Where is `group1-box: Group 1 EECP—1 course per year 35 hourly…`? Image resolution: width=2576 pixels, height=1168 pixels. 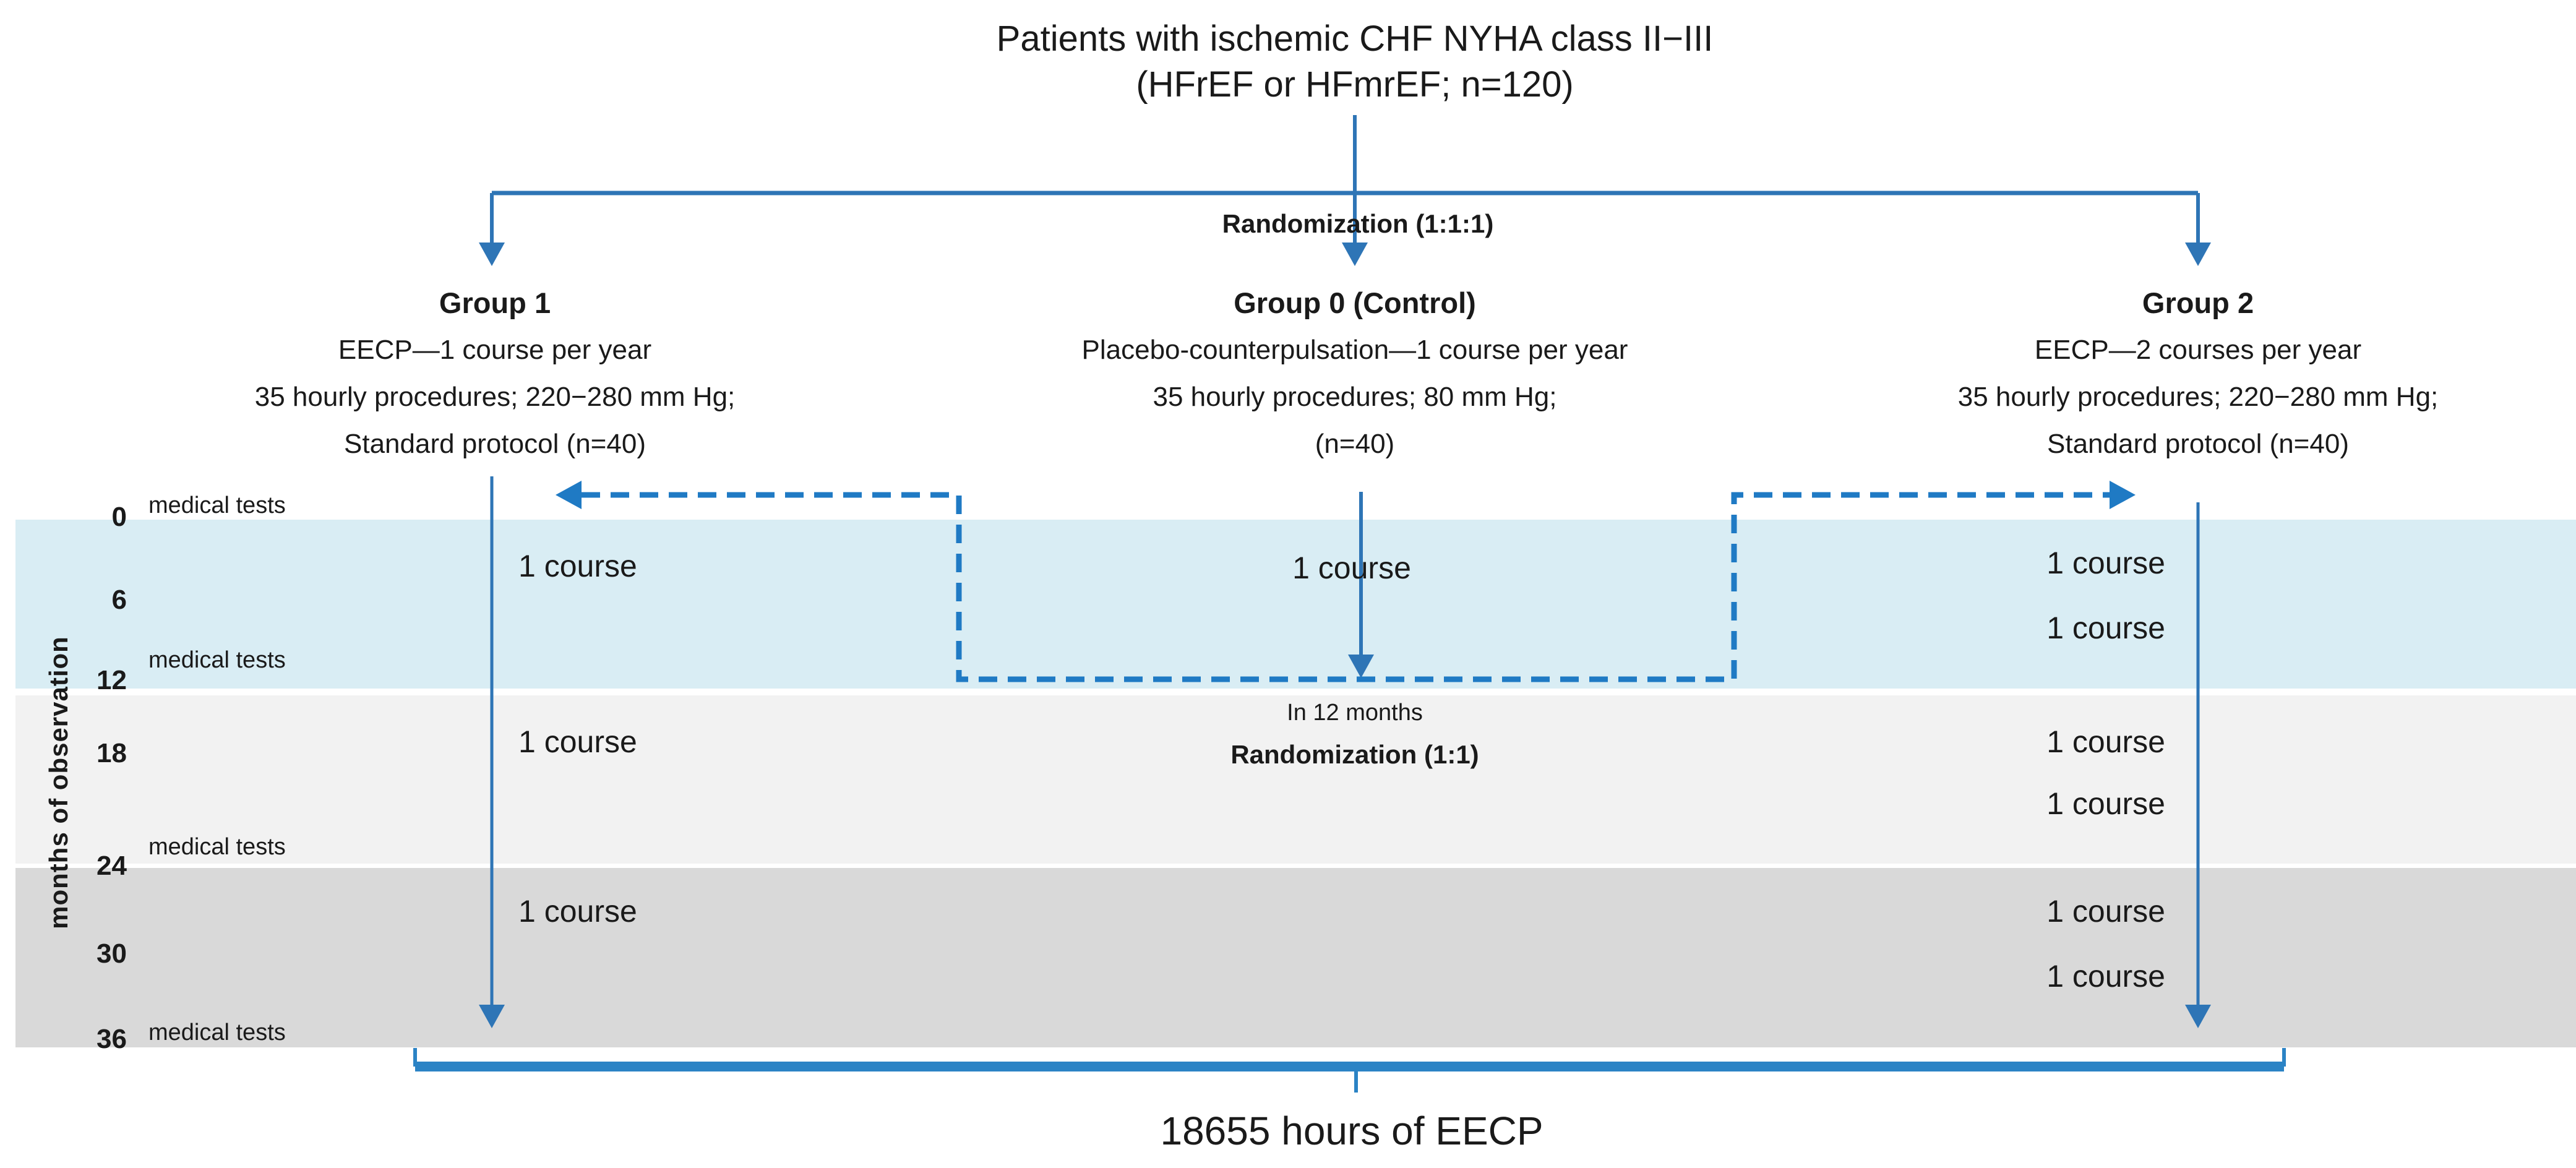 group1-box: Group 1 EECP—1 course per year 35 hourly… is located at coordinates (495, 374).